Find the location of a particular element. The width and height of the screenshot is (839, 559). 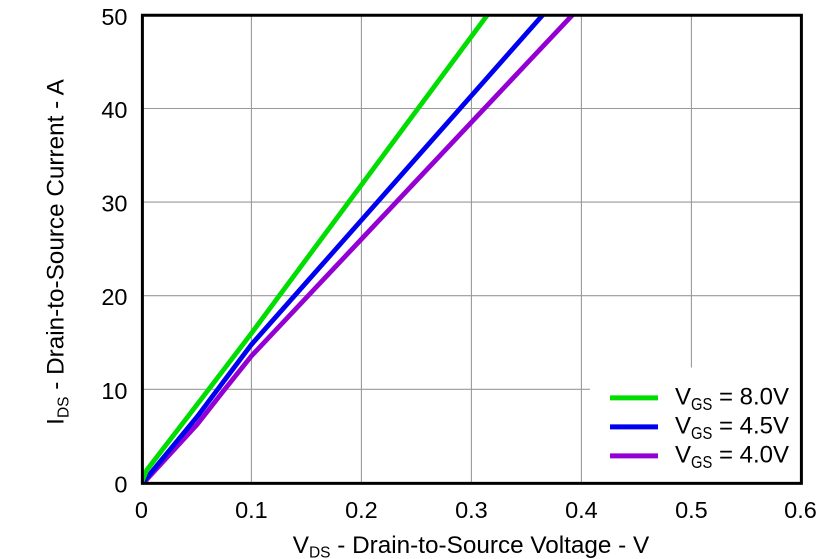

svg-text: 0.1 is located at coordinates (251, 510).